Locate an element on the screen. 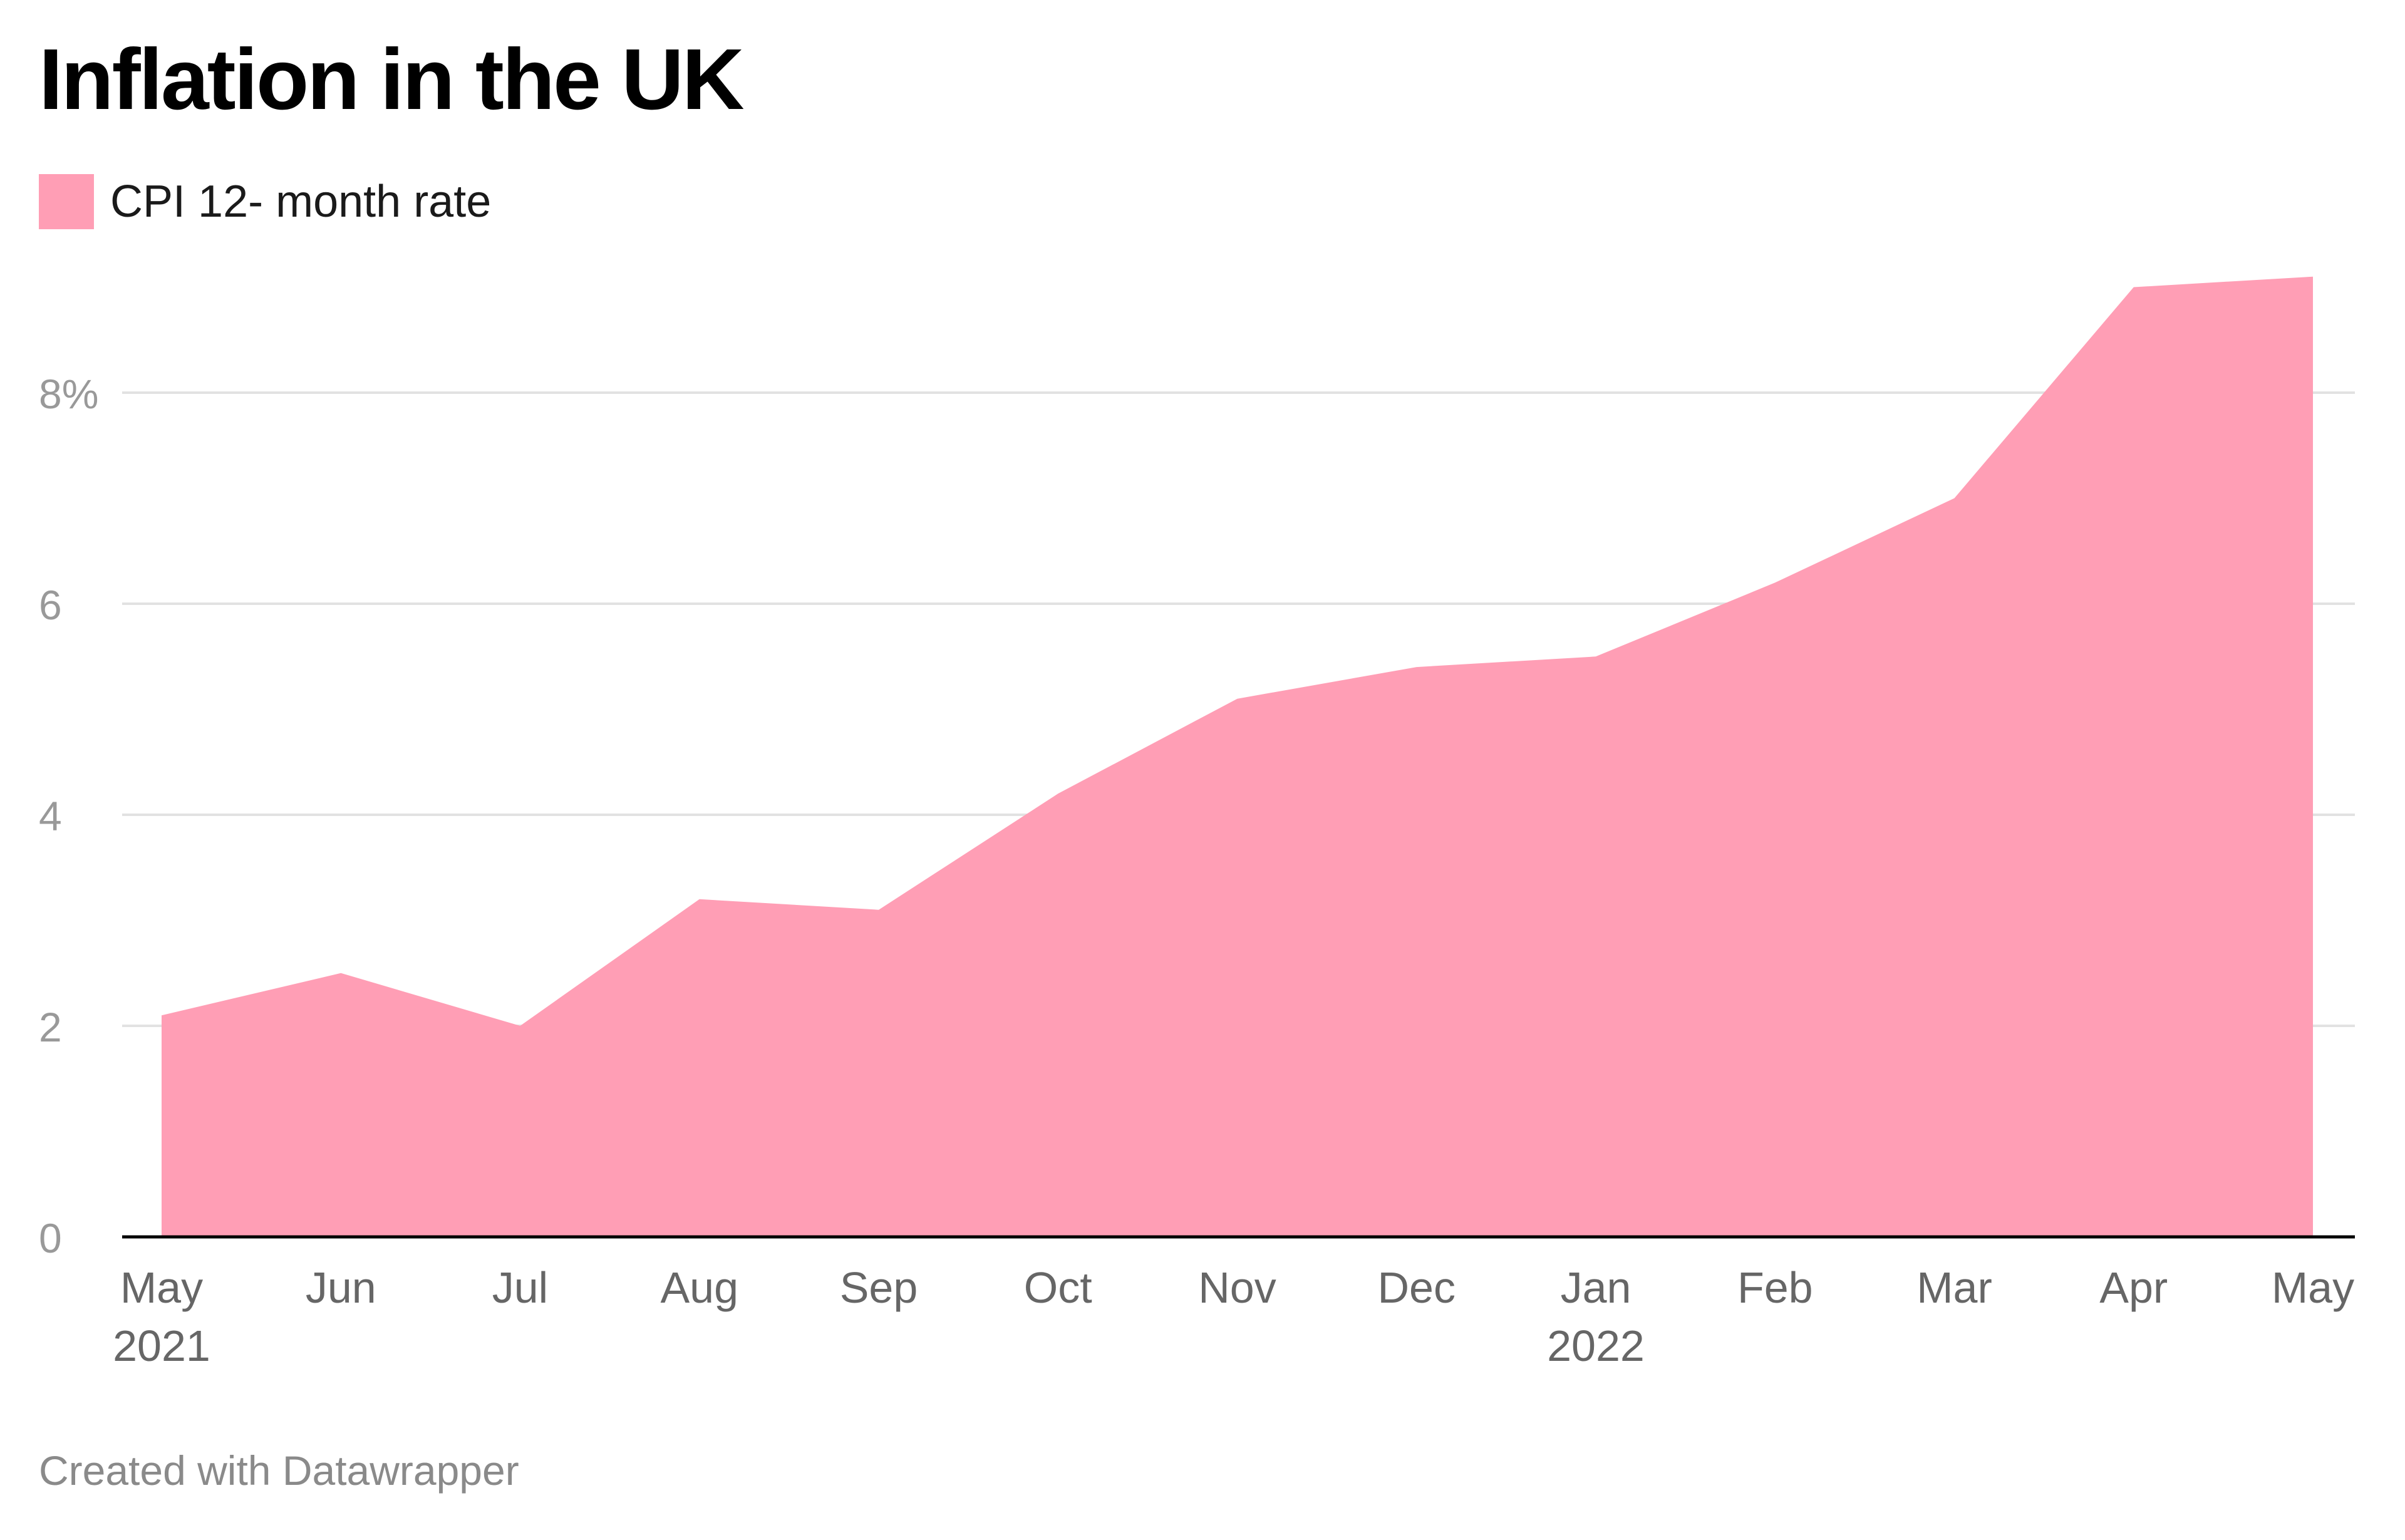 The height and width of the screenshot is (1540, 2405). y-tick-label: 8% is located at coordinates (69, 394).